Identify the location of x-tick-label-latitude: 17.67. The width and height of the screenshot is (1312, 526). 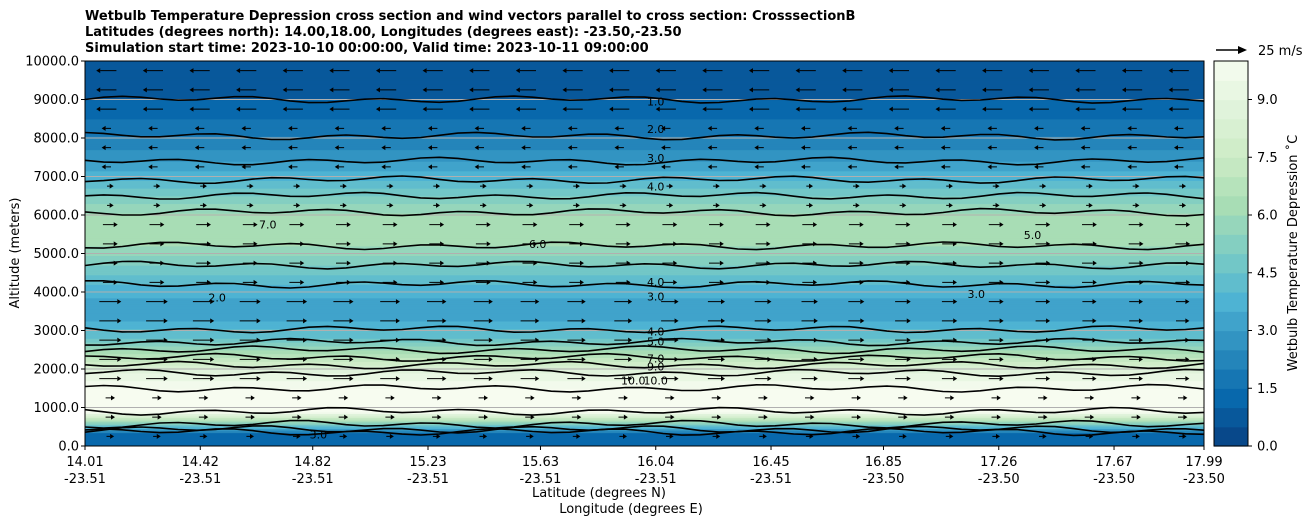
(1113, 462).